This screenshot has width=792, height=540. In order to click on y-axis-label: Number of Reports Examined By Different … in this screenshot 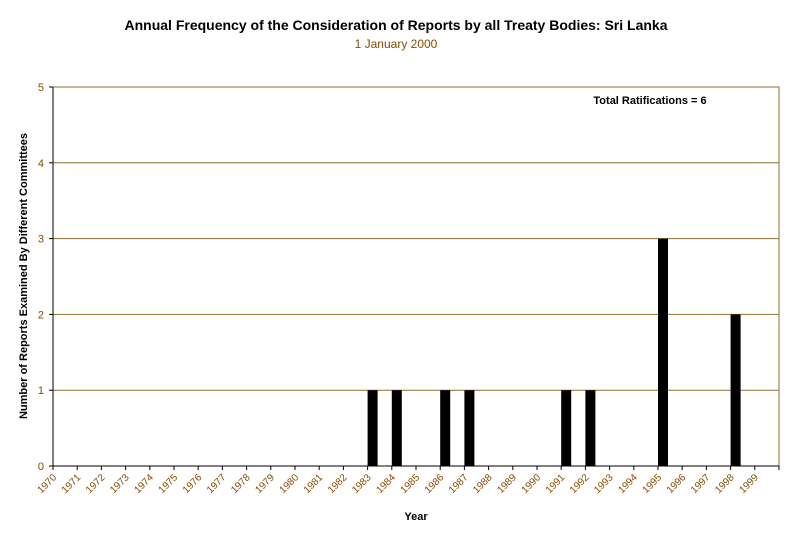, I will do `click(24, 276)`.